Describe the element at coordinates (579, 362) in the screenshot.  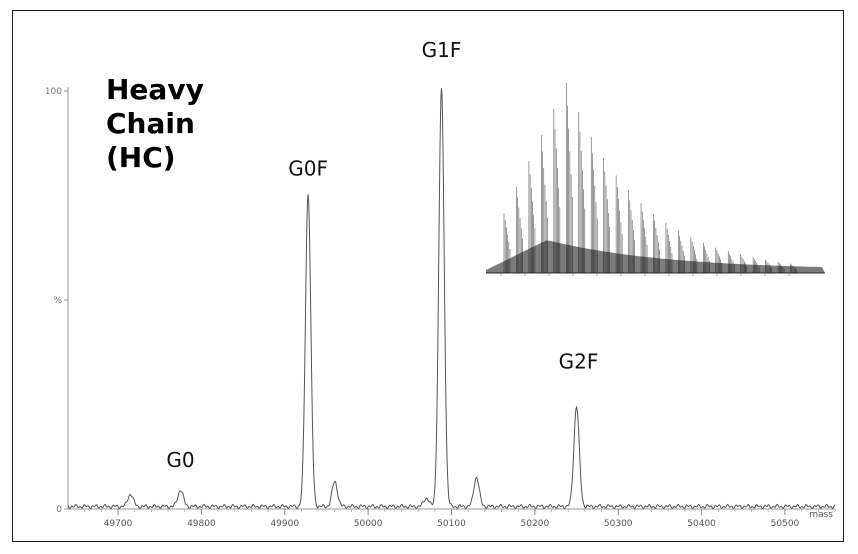
I see `peak-label-g2f: G2F` at that location.